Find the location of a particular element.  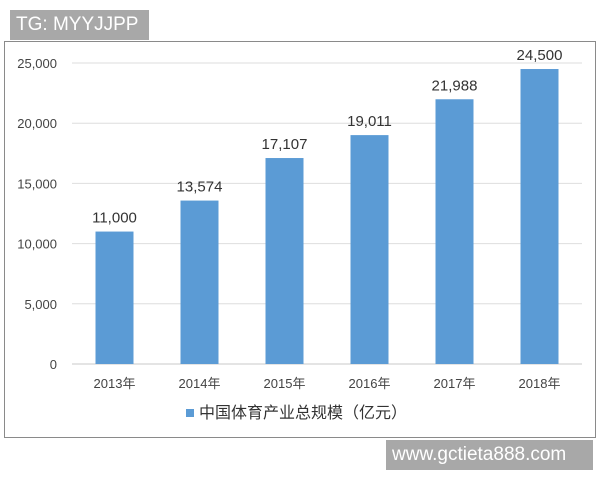

data-label: 19,011 is located at coordinates (369, 121).